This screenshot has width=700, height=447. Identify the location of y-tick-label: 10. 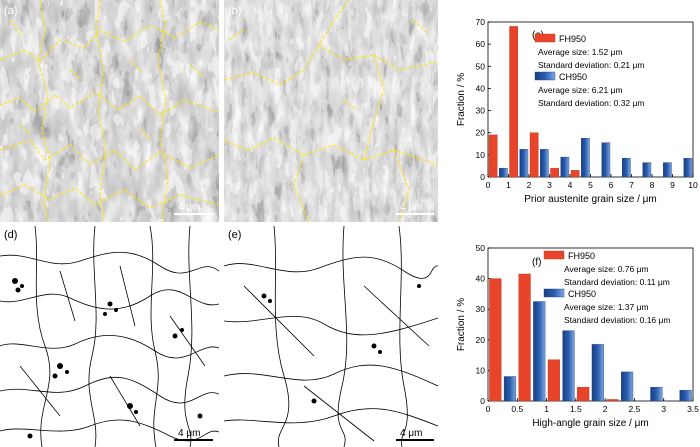
(481, 370).